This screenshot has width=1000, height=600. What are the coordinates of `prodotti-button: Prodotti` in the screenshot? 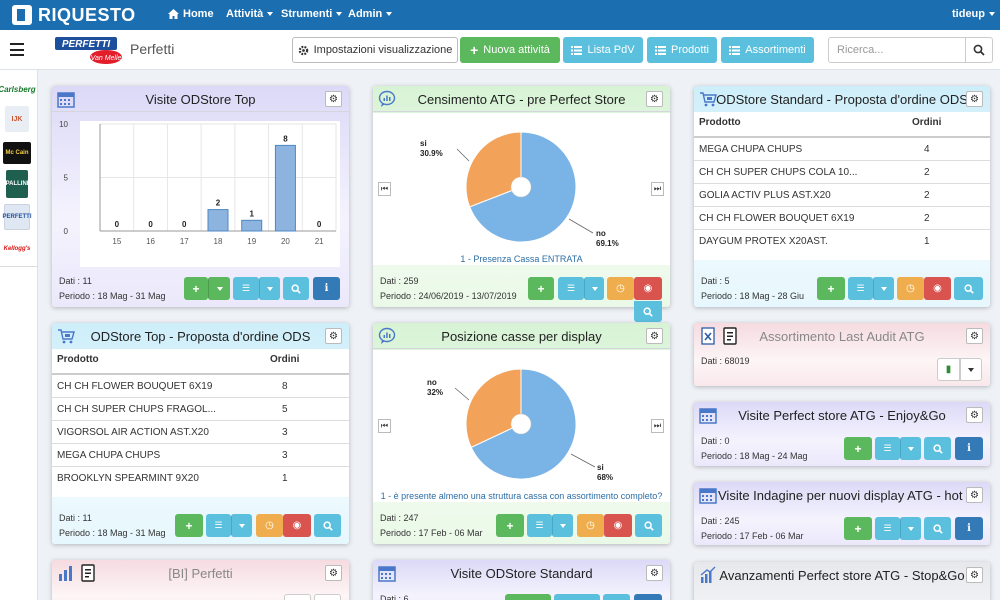 It's located at (682, 50).